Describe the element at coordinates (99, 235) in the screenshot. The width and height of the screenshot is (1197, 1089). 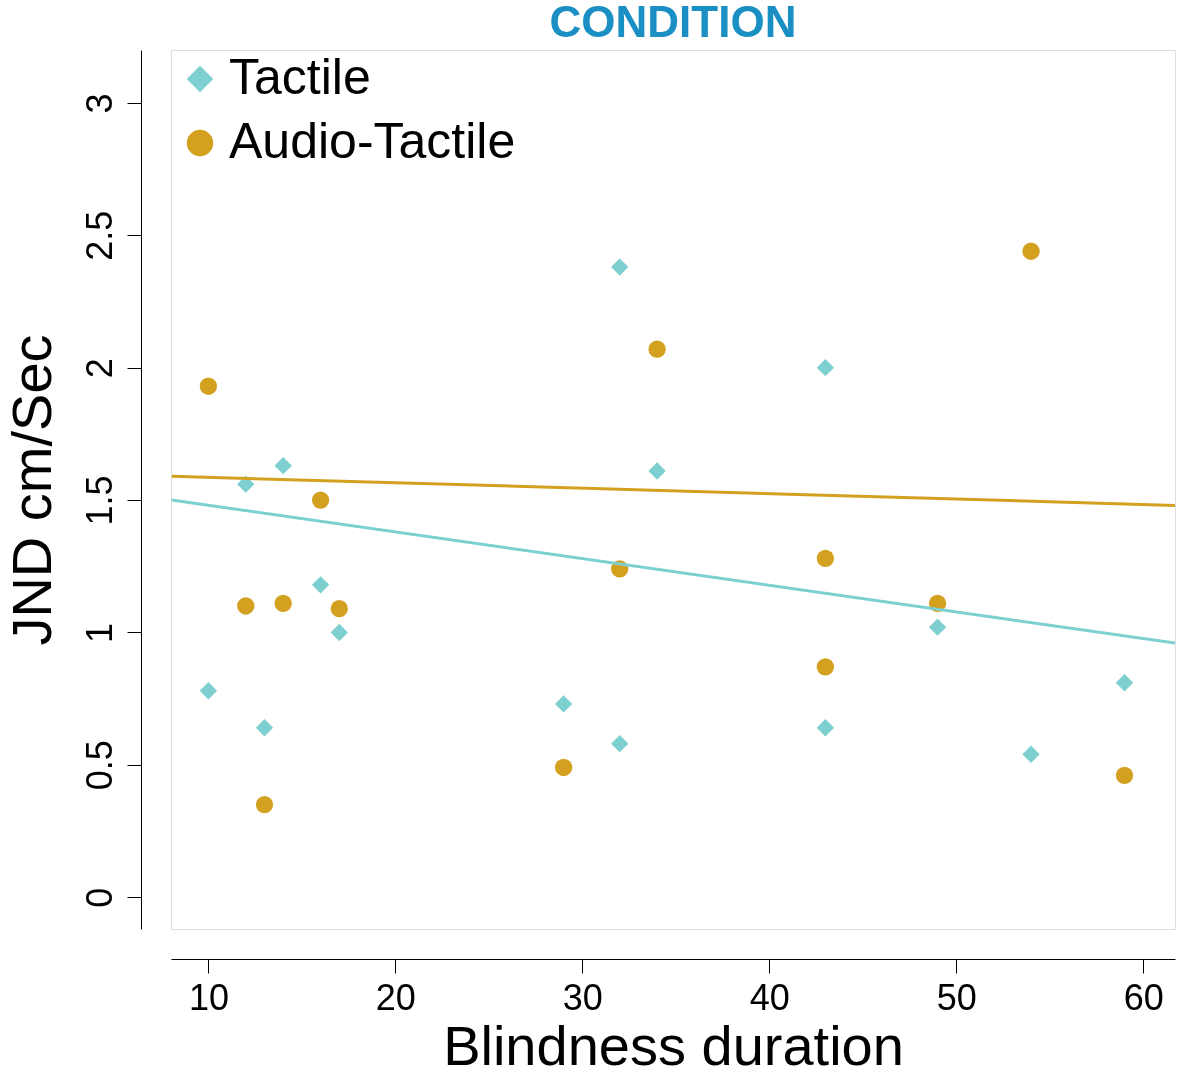
I see `y-tick-label: 2.5` at that location.